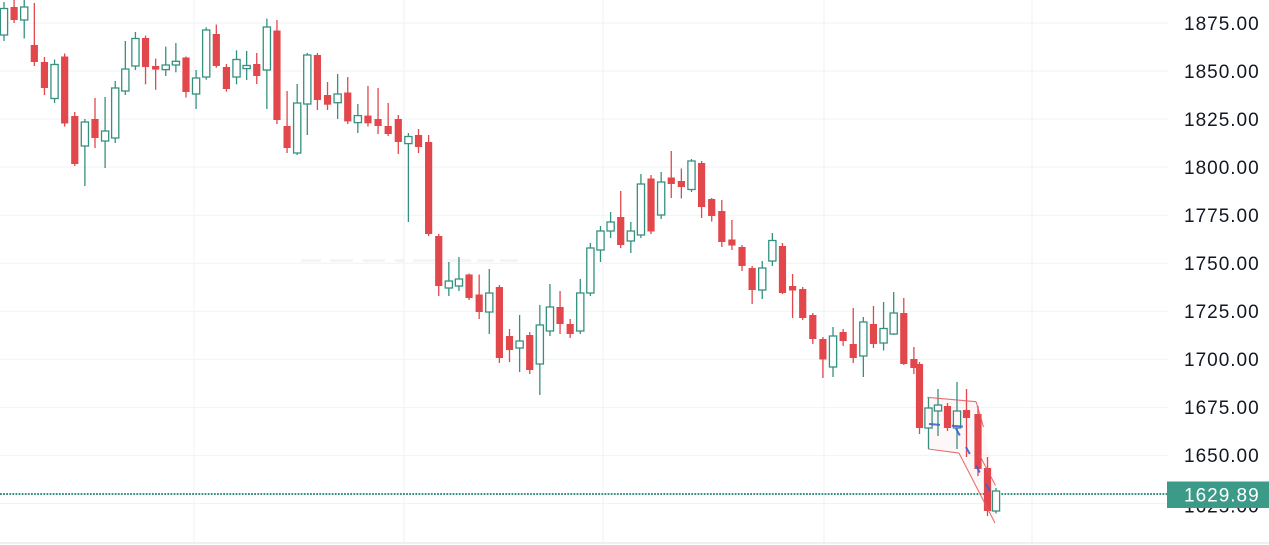  What do you see at coordinates (1222, 360) in the screenshot?
I see `svg-text: 1700.00` at bounding box center [1222, 360].